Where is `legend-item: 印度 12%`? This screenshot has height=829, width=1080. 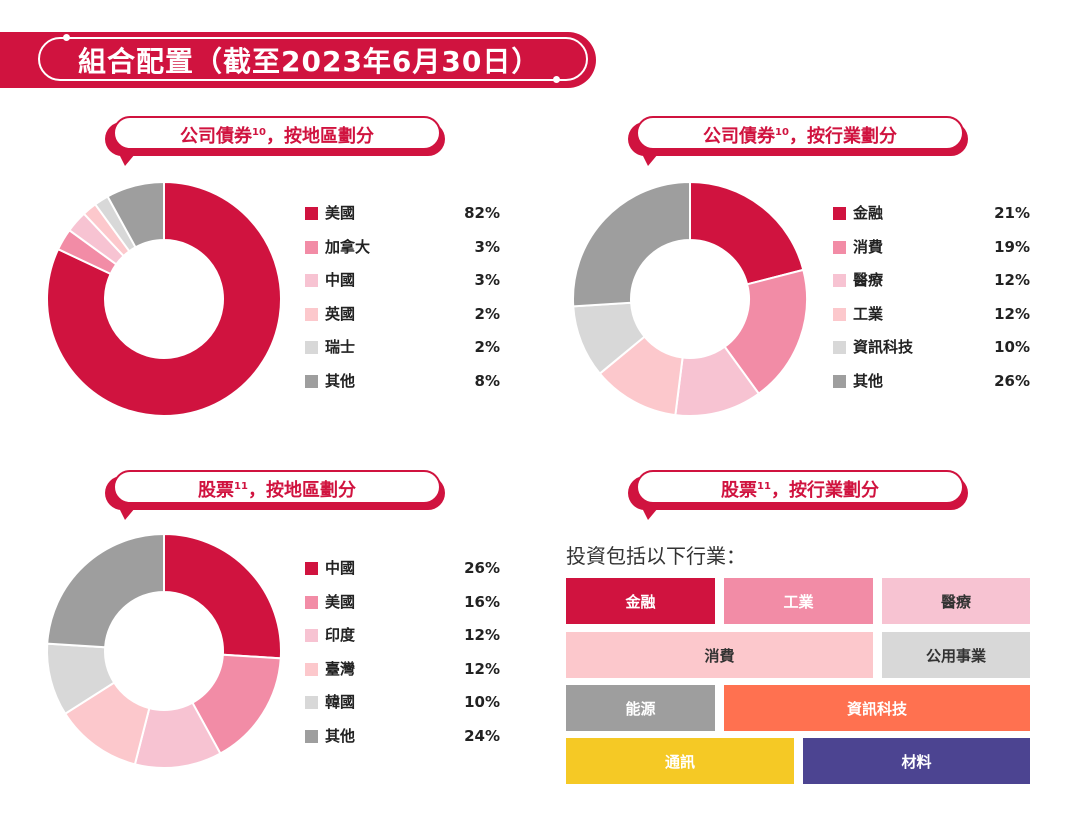
legend-item: 印度 12% is located at coordinates (402, 640).